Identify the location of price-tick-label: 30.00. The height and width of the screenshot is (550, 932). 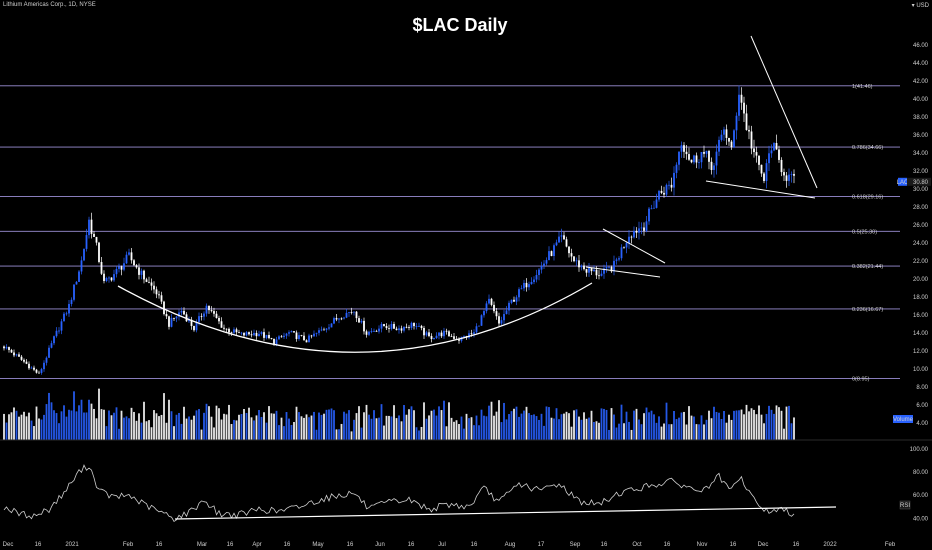
(921, 190).